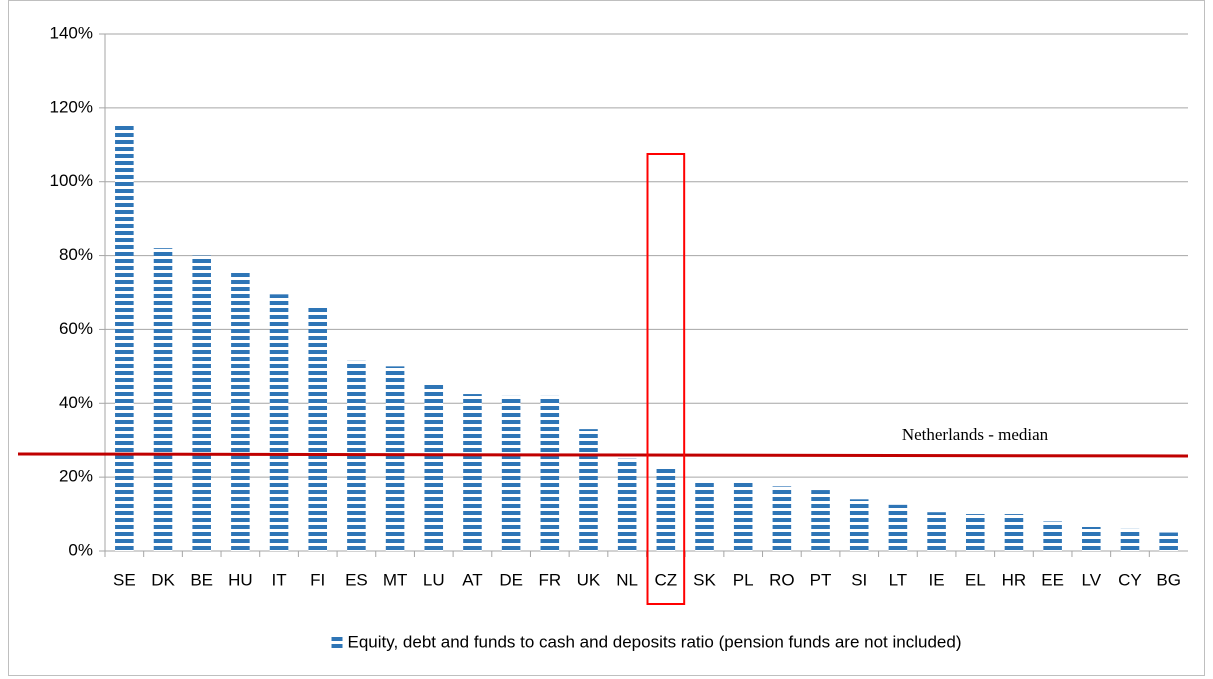 The width and height of the screenshot is (1213, 679). Describe the element at coordinates (1130, 579) in the screenshot. I see `x-tick-label: CY` at that location.